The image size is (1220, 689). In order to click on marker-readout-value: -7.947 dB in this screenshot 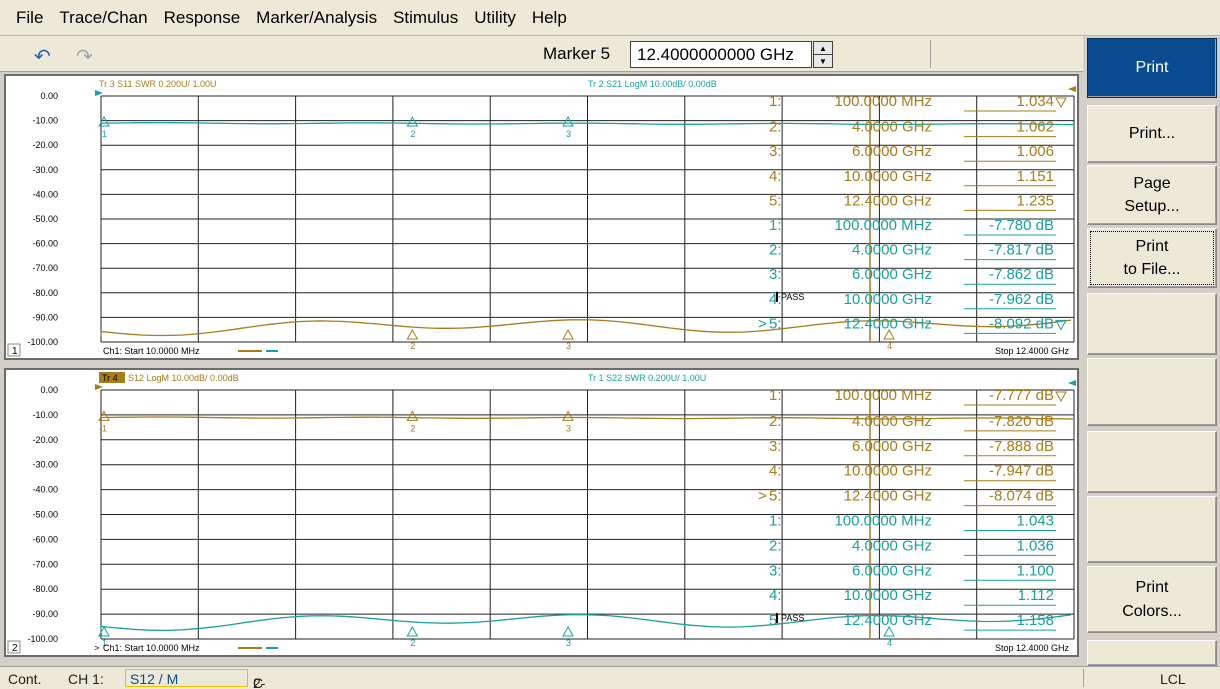, I will do `click(1021, 471)`.